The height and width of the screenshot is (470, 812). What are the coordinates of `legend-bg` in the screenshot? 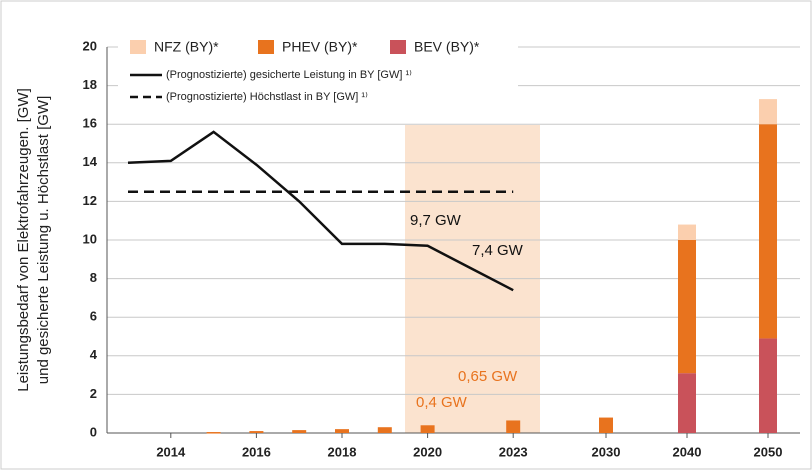 It's located at (318, 69).